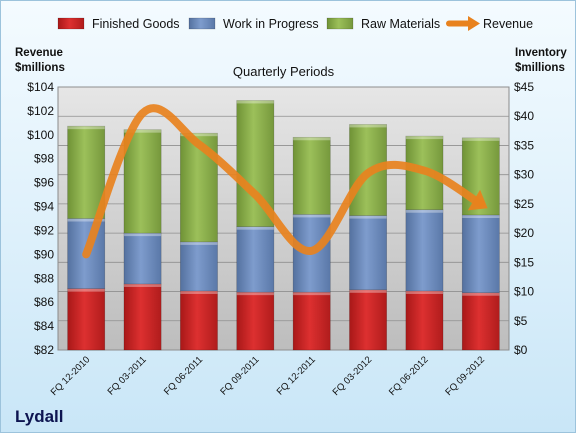 This screenshot has height=434, width=576. Describe the element at coordinates (44, 207) in the screenshot. I see `left-axis-tick-label: $94` at that location.